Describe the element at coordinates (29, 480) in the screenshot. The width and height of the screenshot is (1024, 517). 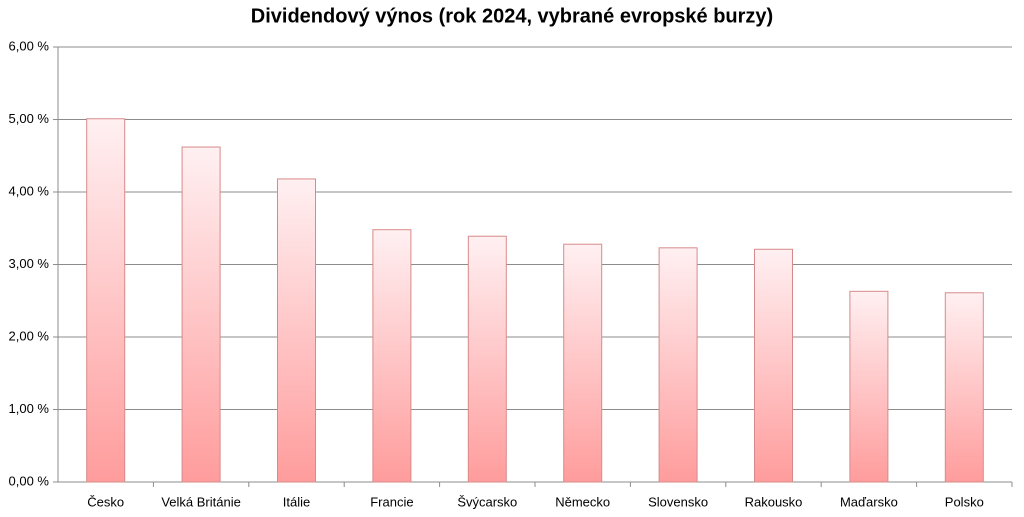
I see `y-tick-label: 0,00 %` at that location.